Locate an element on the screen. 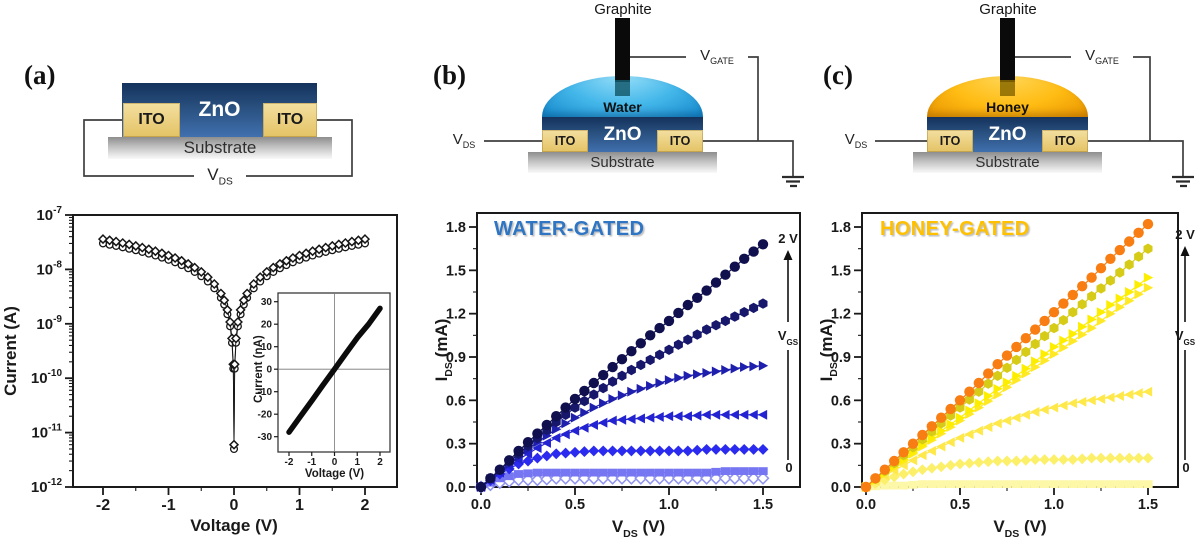 This screenshot has height=542, width=1200. tick-label: 30 is located at coordinates (267, 302).